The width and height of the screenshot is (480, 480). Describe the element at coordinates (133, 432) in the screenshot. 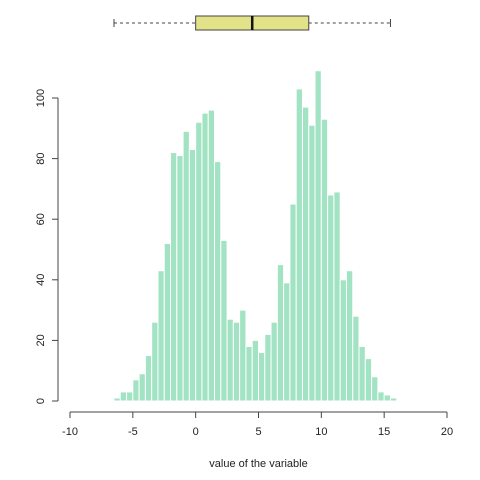

I see `x-tick-label: -5` at that location.